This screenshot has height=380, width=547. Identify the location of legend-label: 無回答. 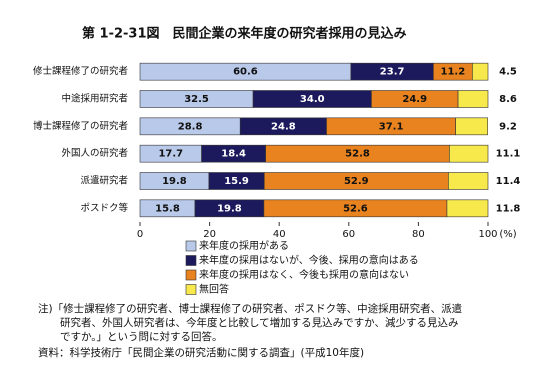
(214, 289).